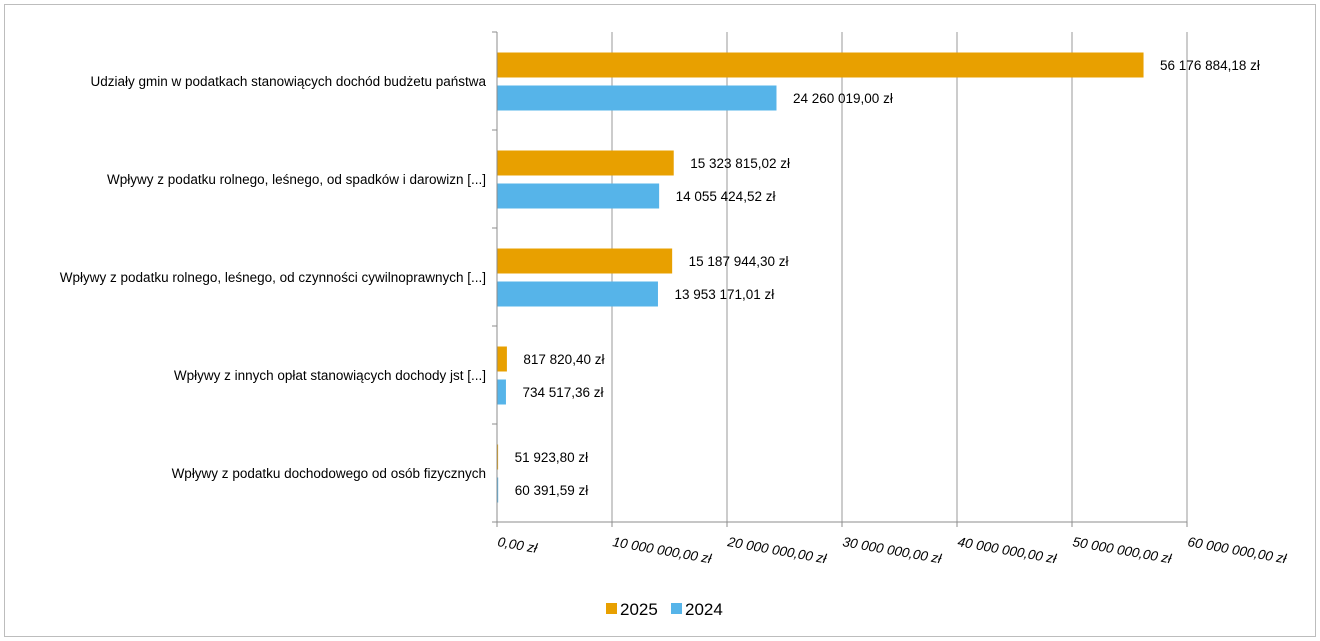 This screenshot has width=1320, height=641. What do you see at coordinates (843, 98) in the screenshot?
I see `data-label: 24 260 019,00 zł` at bounding box center [843, 98].